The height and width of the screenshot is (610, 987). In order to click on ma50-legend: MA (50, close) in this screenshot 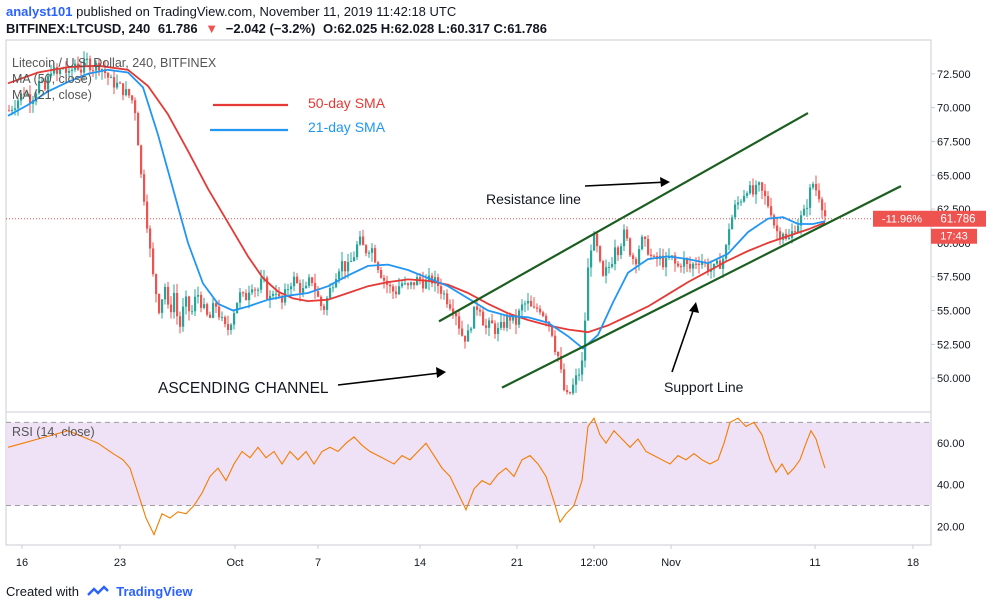, I will do `click(52, 79)`.